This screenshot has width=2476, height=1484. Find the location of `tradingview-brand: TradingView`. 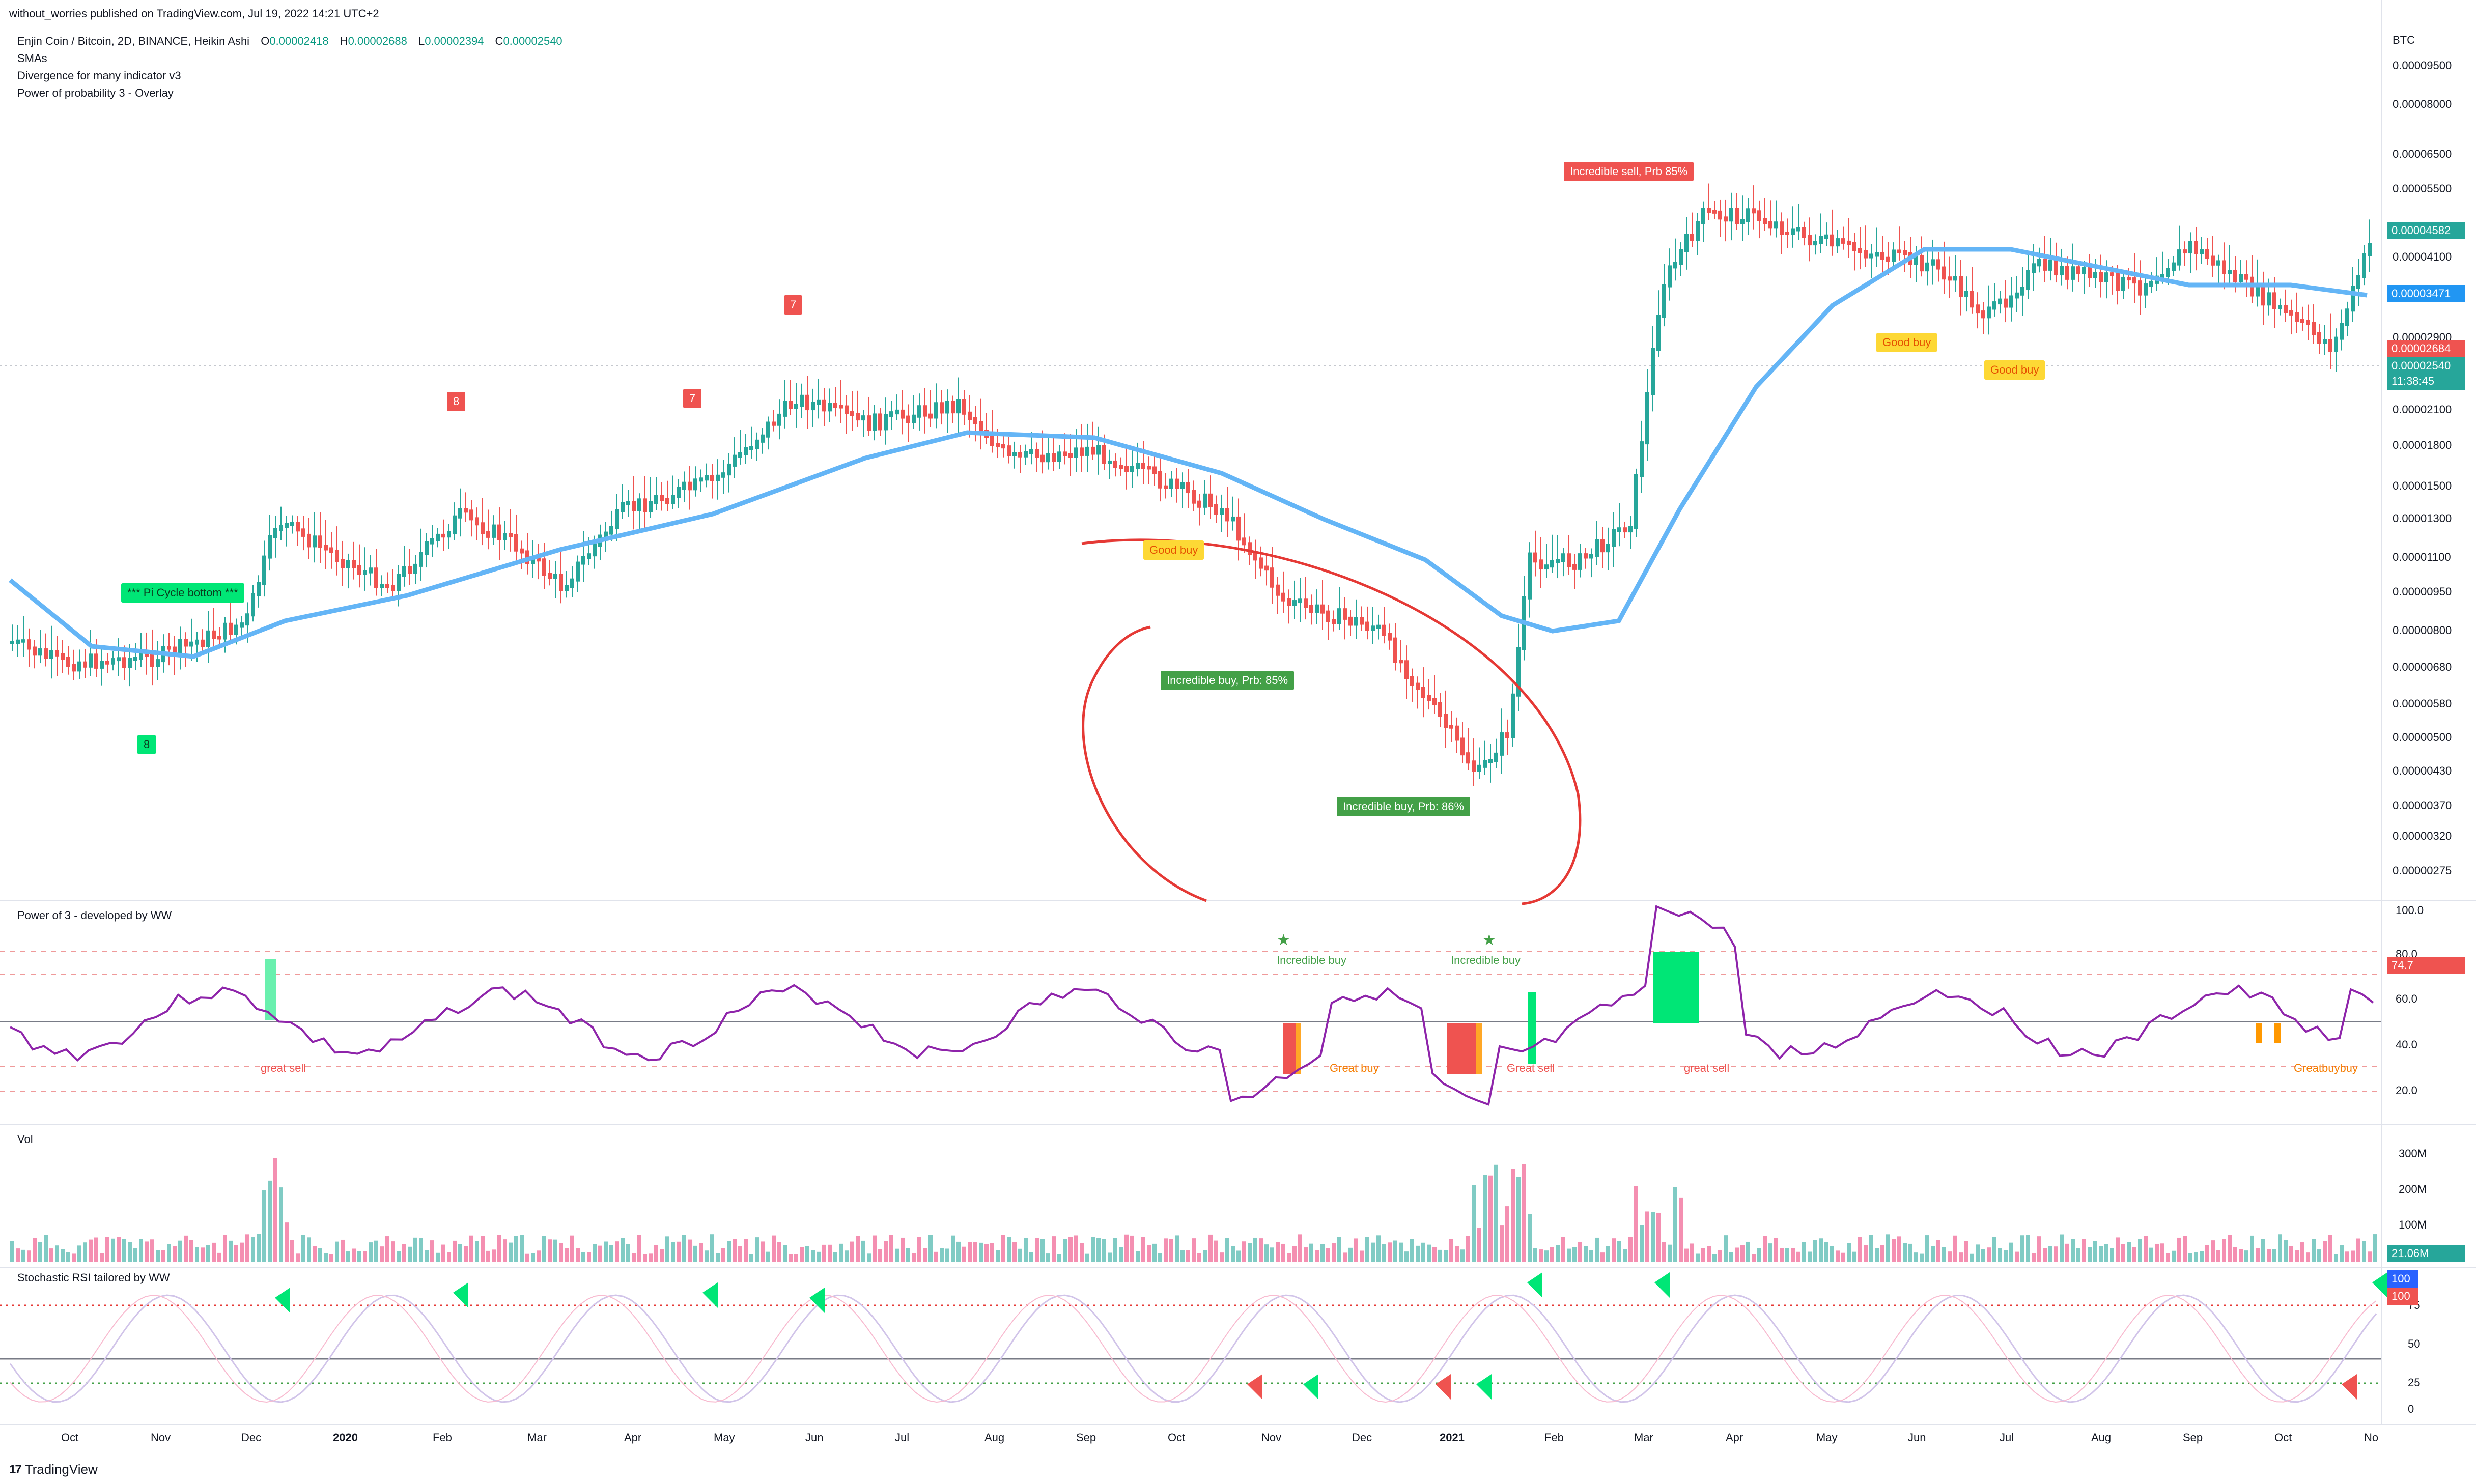

tradingview-brand: TradingView is located at coordinates (61, 1469).